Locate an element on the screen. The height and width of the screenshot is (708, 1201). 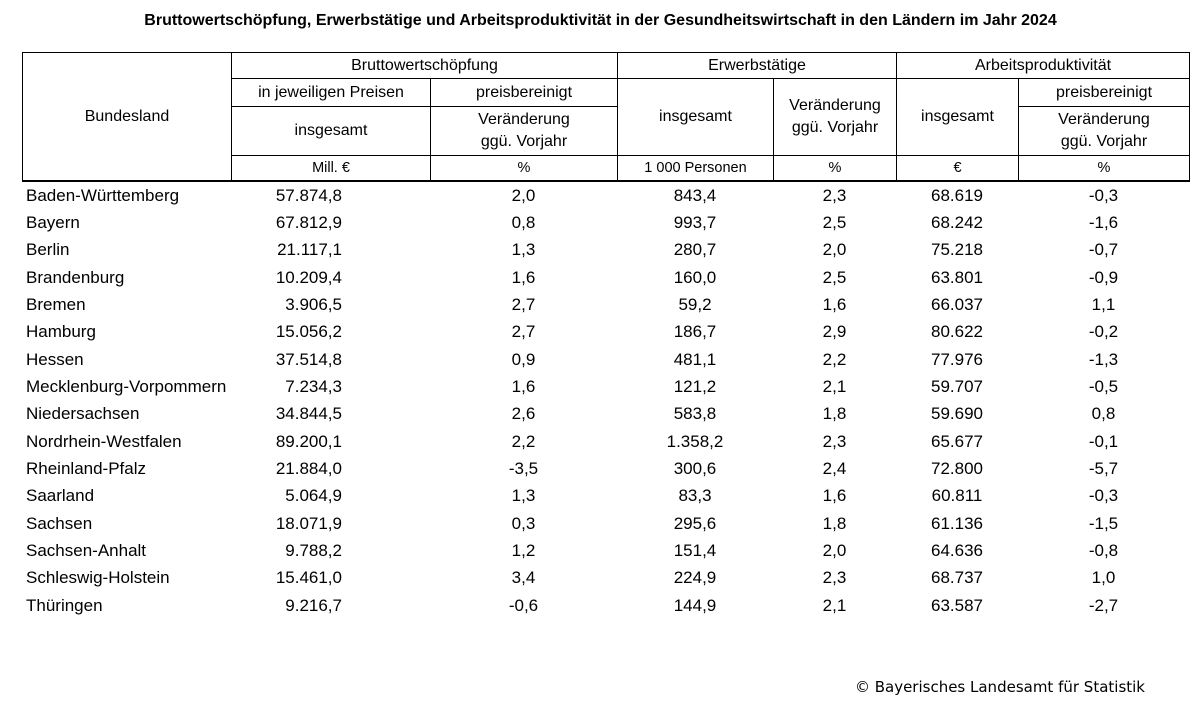
data-cell: -1,3 is located at coordinates (1103, 359).